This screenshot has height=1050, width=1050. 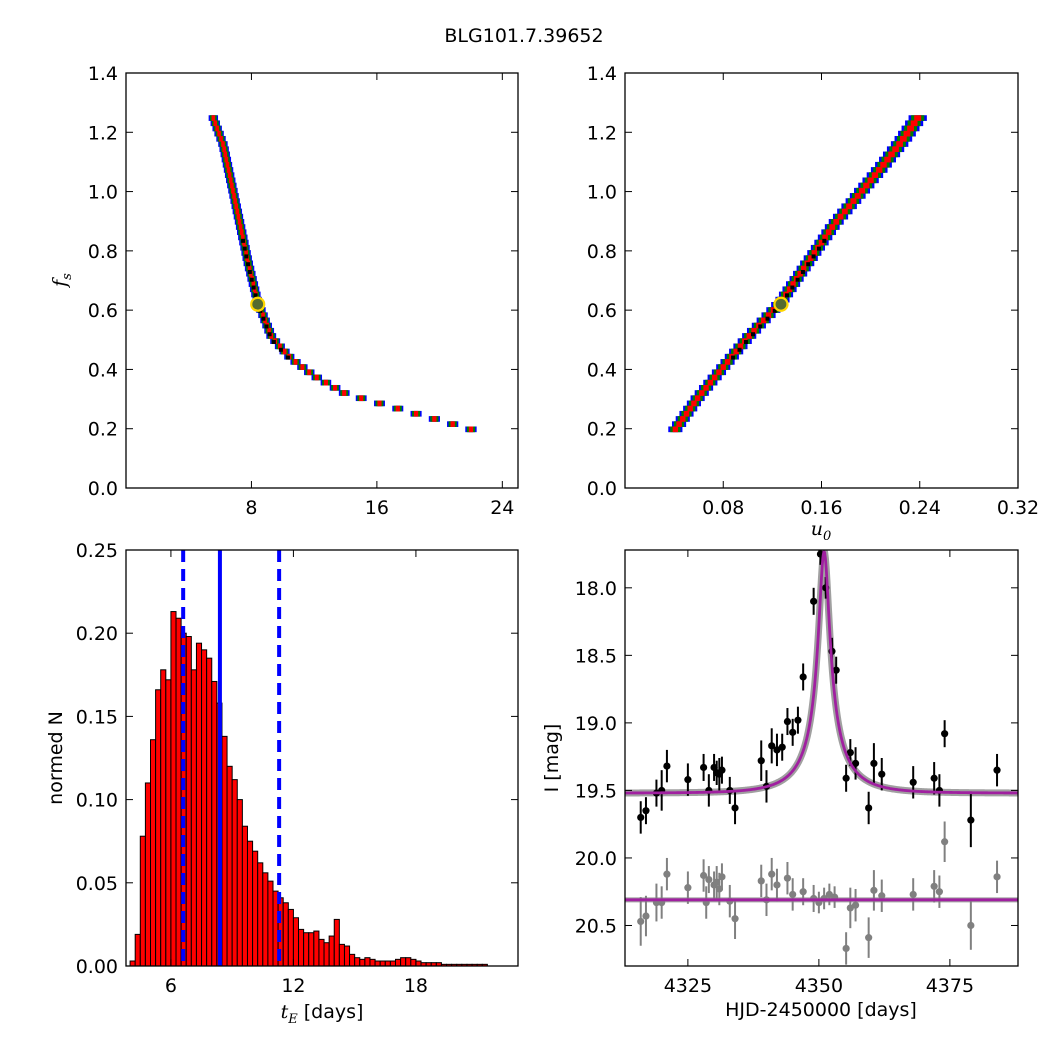 What do you see at coordinates (502, 508) in the screenshot?
I see `x-tick-label: 24` at bounding box center [502, 508].